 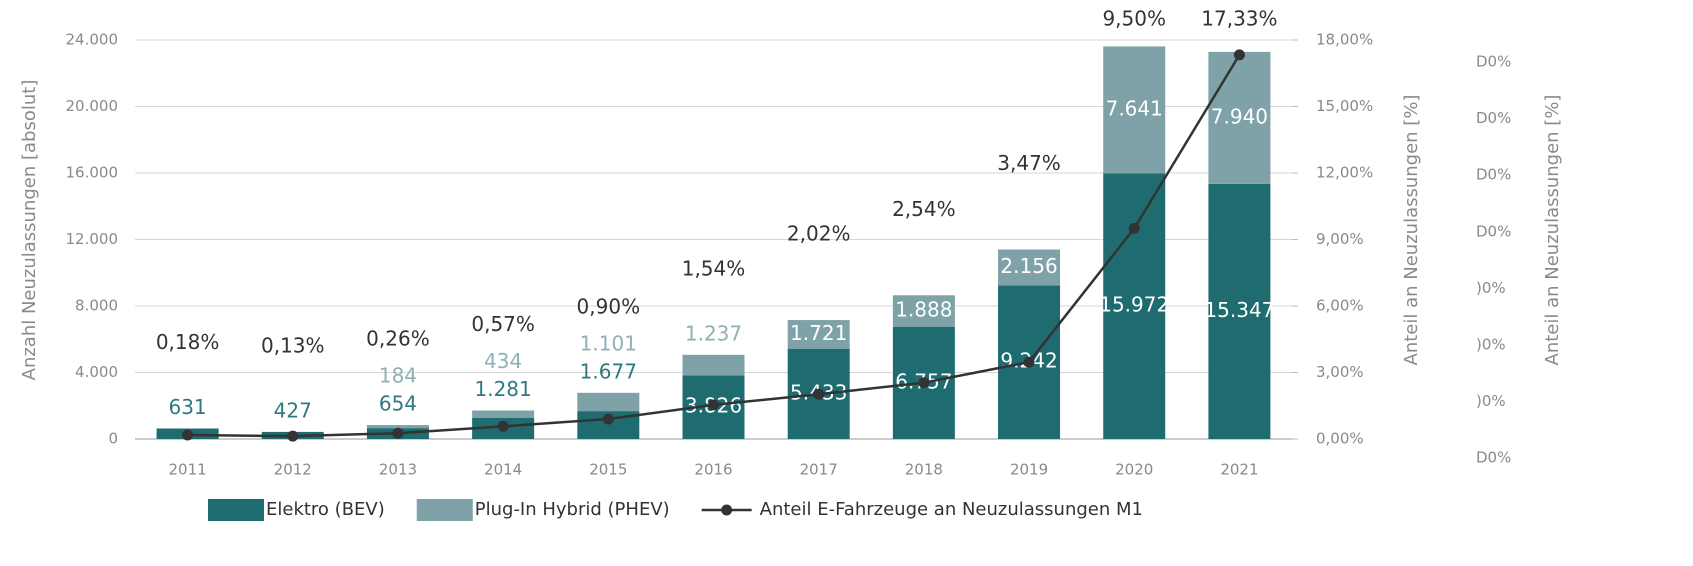 I want to click on legend-label: Elektro (BEV), so click(x=325, y=509).